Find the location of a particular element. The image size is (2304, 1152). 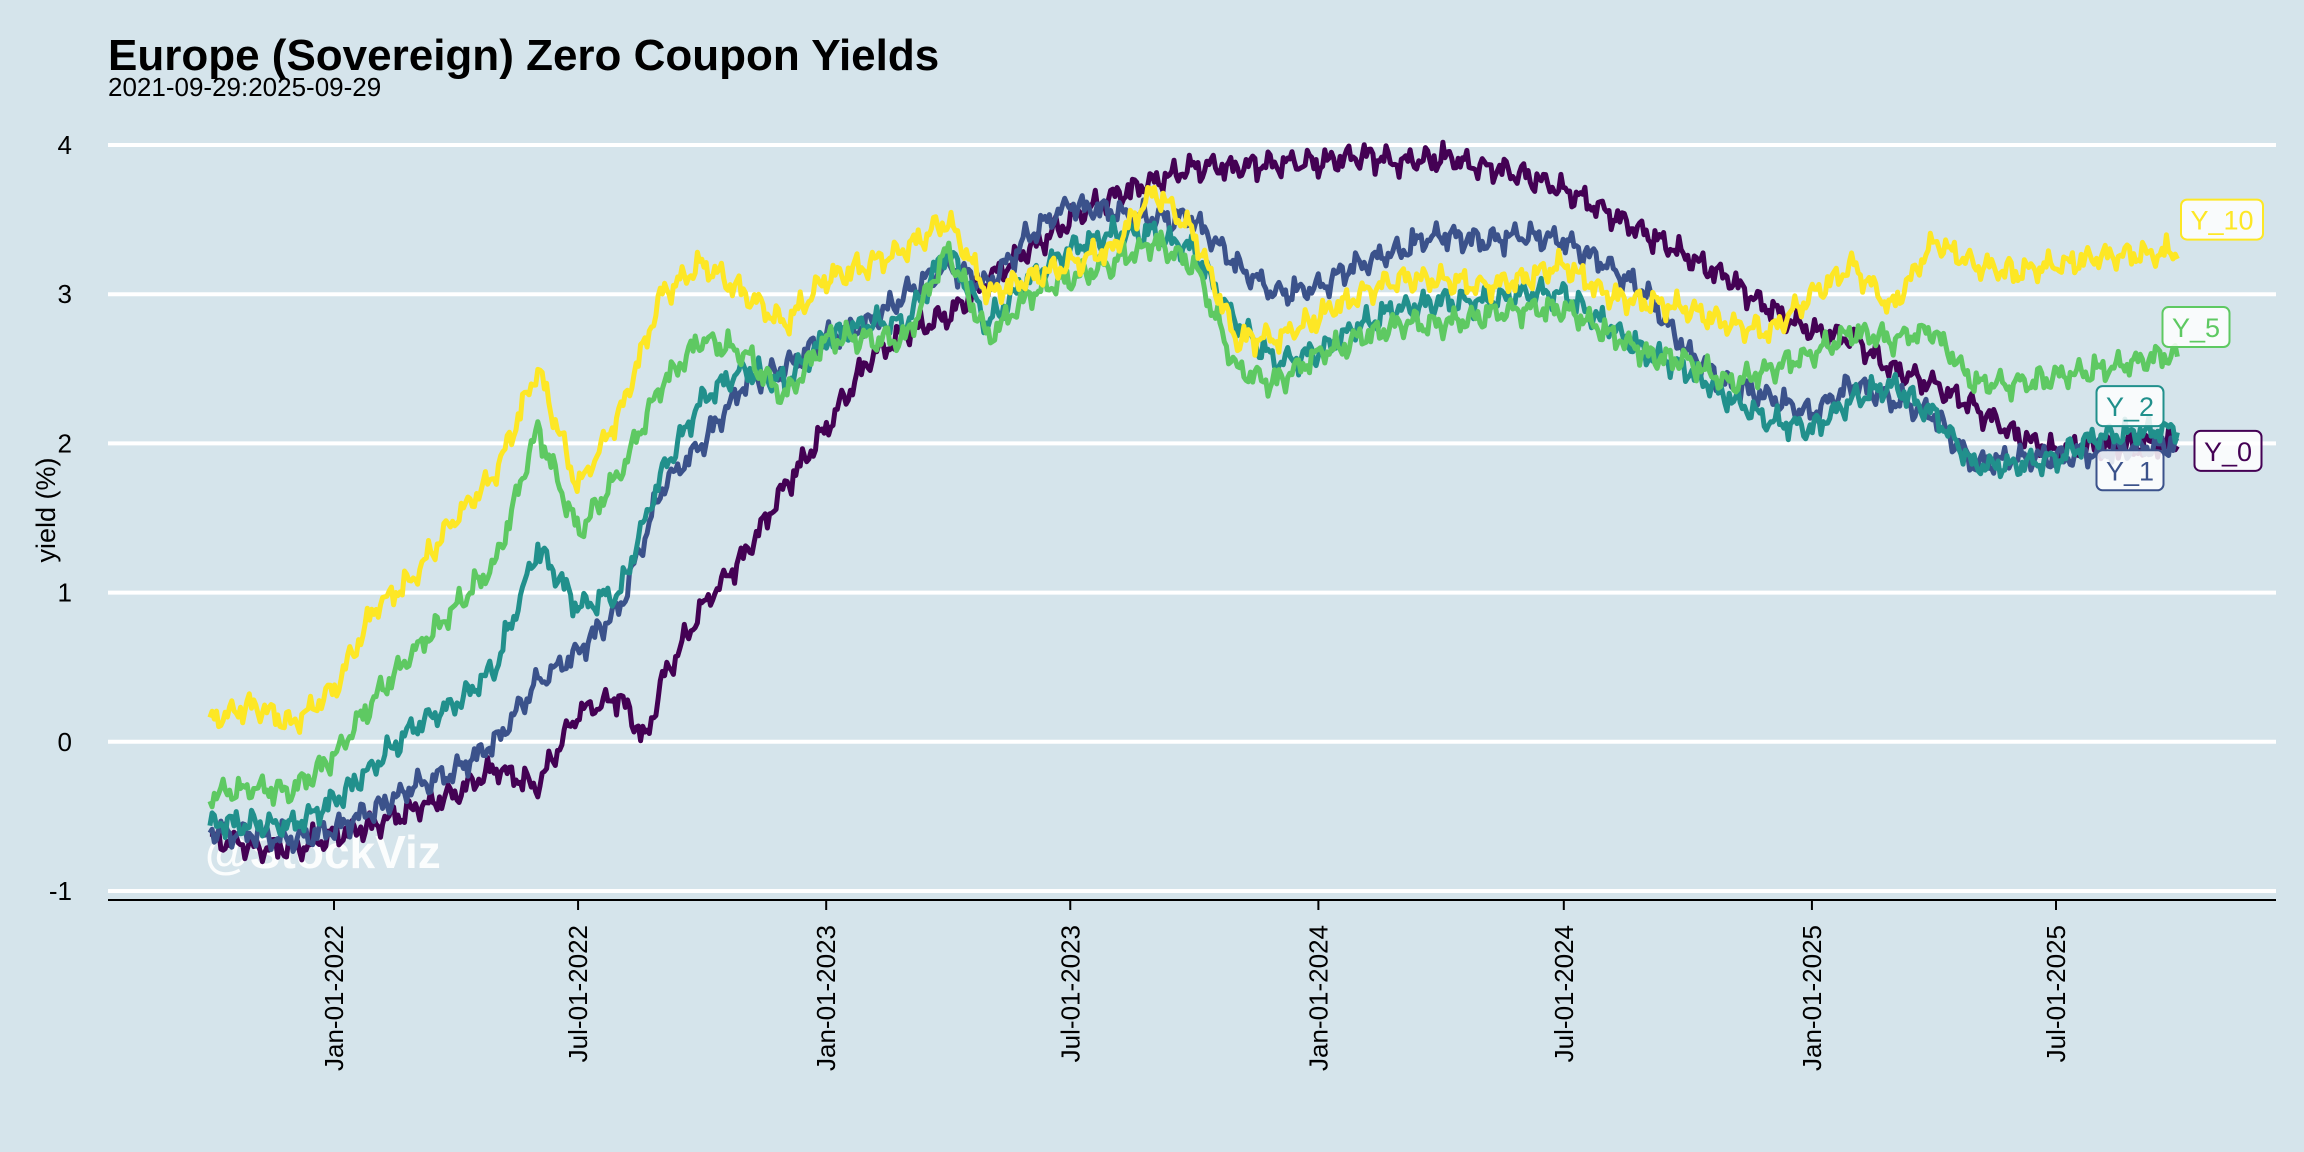

x-tick-label: Jan-01-2023 is located at coordinates (826, 998).